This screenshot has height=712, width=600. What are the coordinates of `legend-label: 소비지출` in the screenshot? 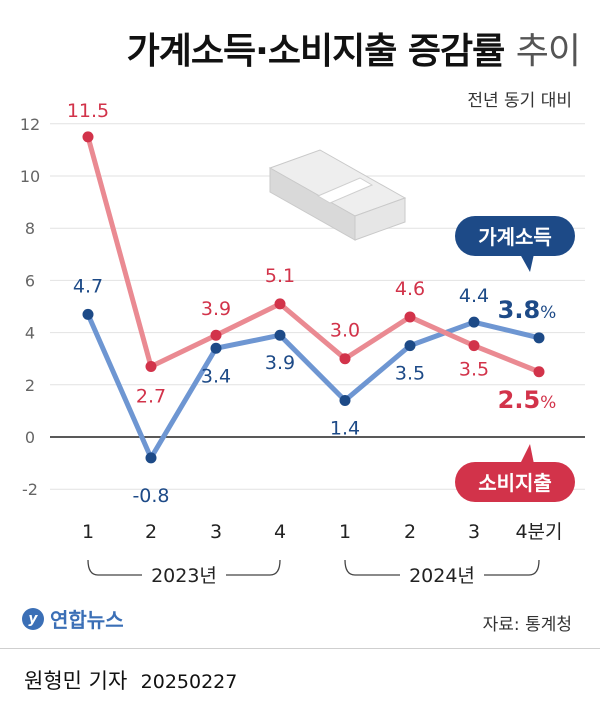 It's located at (515, 483).